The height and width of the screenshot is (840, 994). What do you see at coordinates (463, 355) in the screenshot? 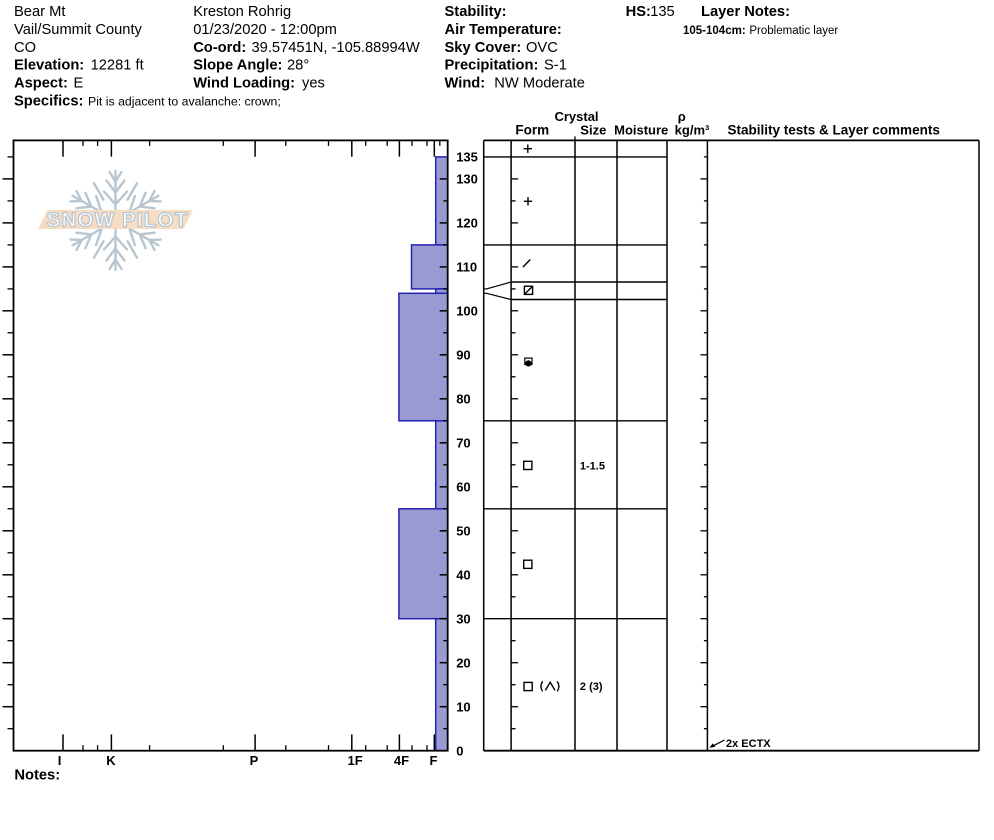
I see `svg-text: 90` at bounding box center [463, 355].